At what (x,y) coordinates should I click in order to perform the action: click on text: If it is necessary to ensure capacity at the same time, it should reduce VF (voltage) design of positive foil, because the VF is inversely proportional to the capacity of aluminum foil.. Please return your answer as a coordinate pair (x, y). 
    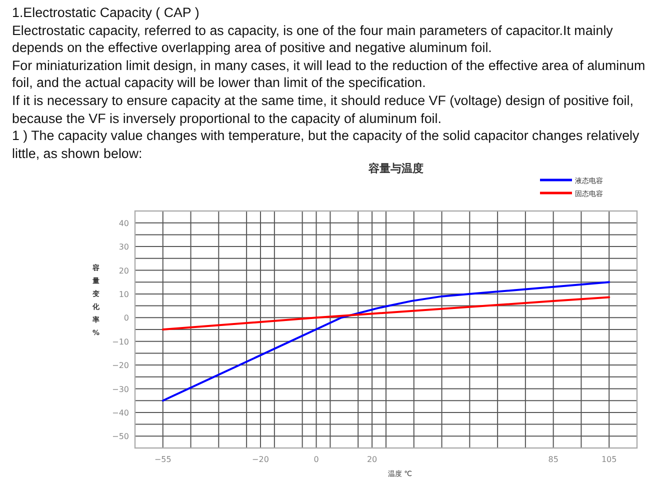
    Looking at the image, I should click on (323, 110).